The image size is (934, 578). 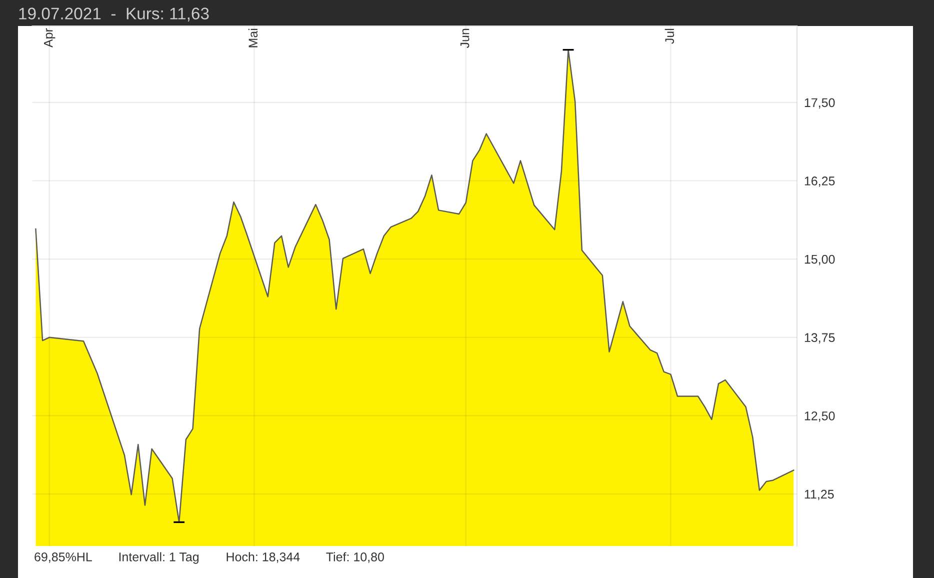 What do you see at coordinates (114, 15) in the screenshot?
I see `chart-title: 19.07.2021 - Kurs: 11,63` at bounding box center [114, 15].